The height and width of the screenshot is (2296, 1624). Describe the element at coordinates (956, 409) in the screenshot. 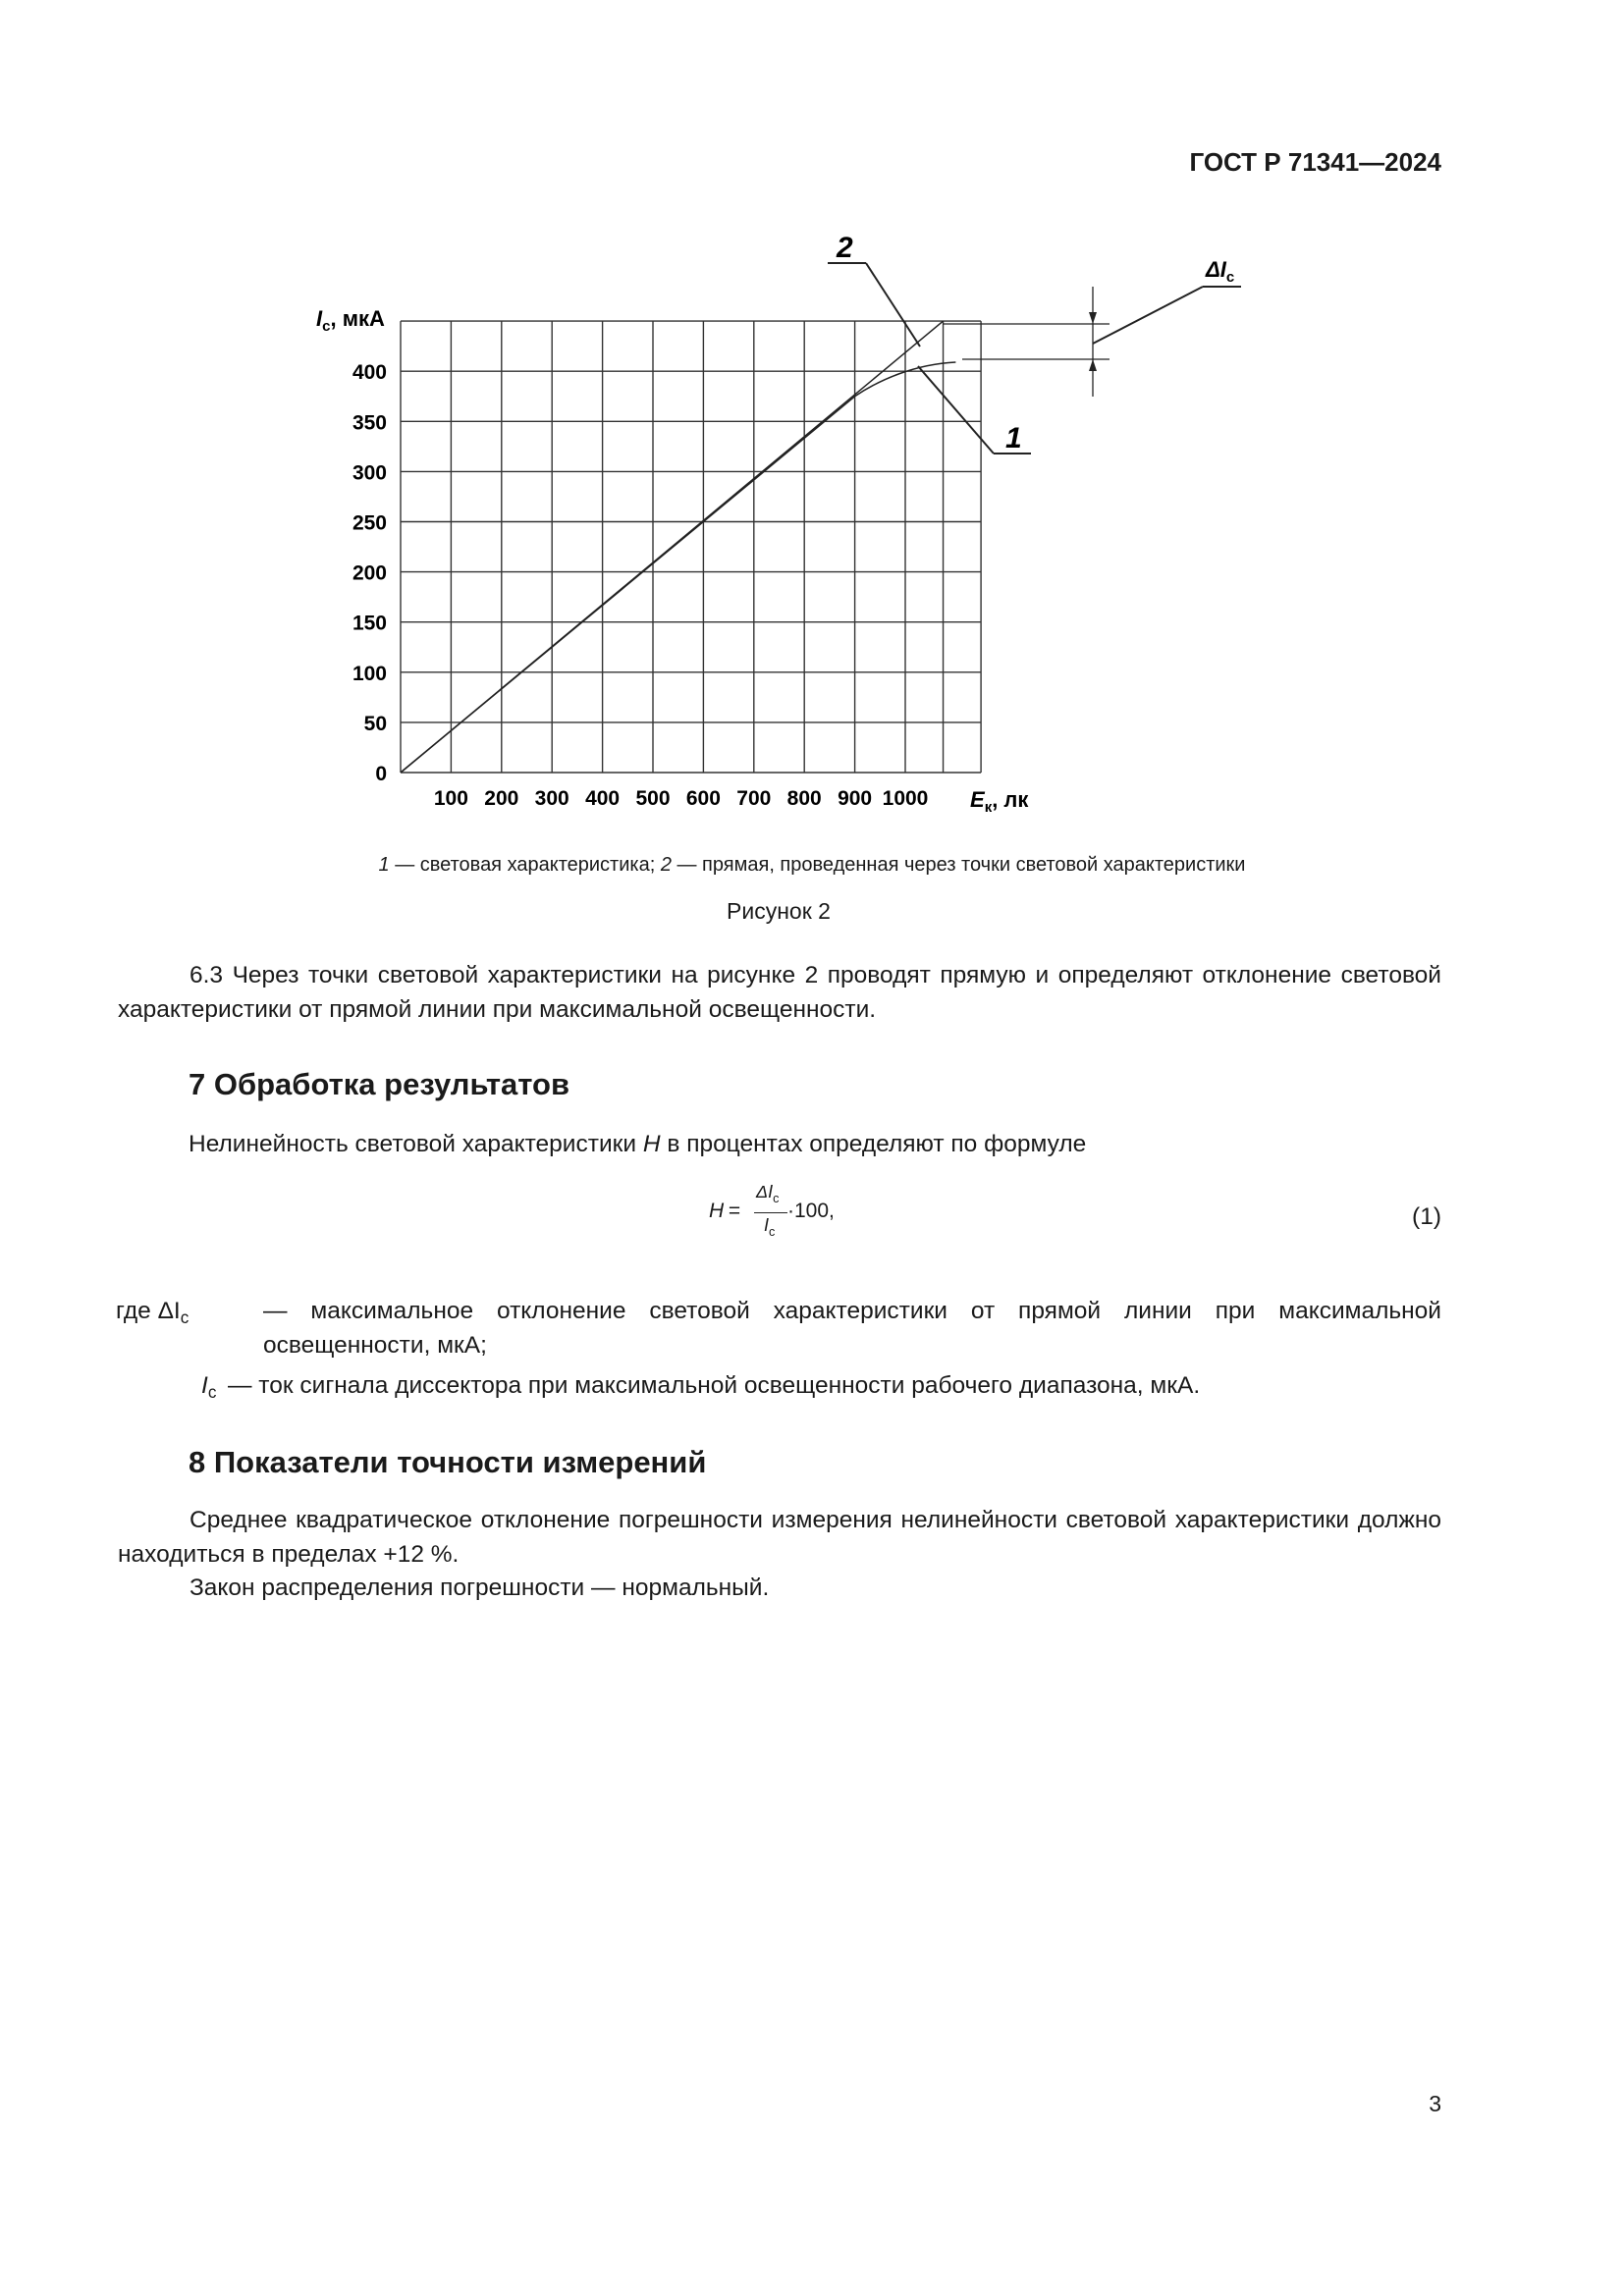

I see `callout-1-leader` at that location.